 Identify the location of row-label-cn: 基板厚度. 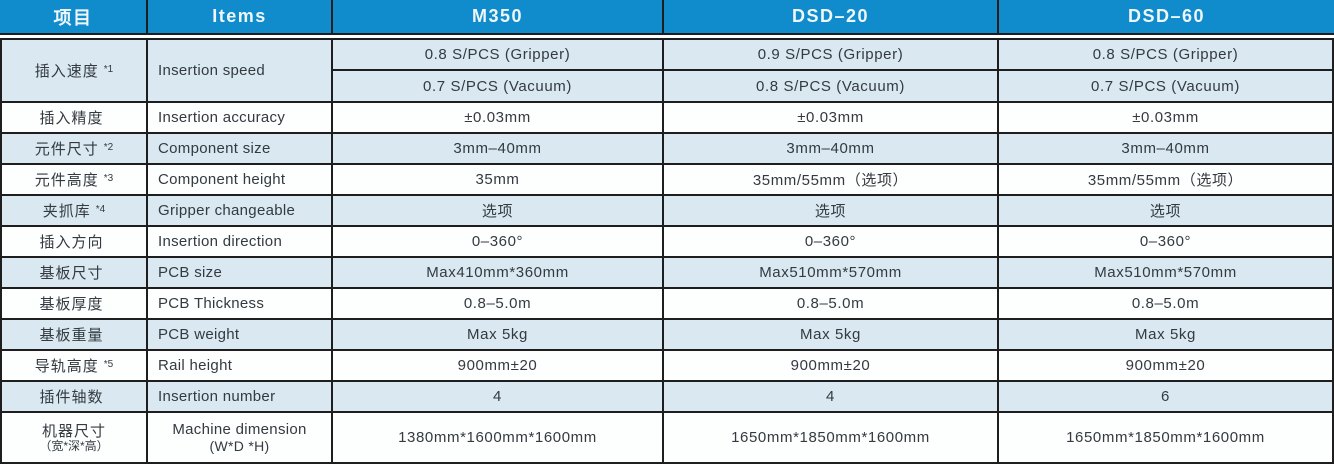
(74, 304).